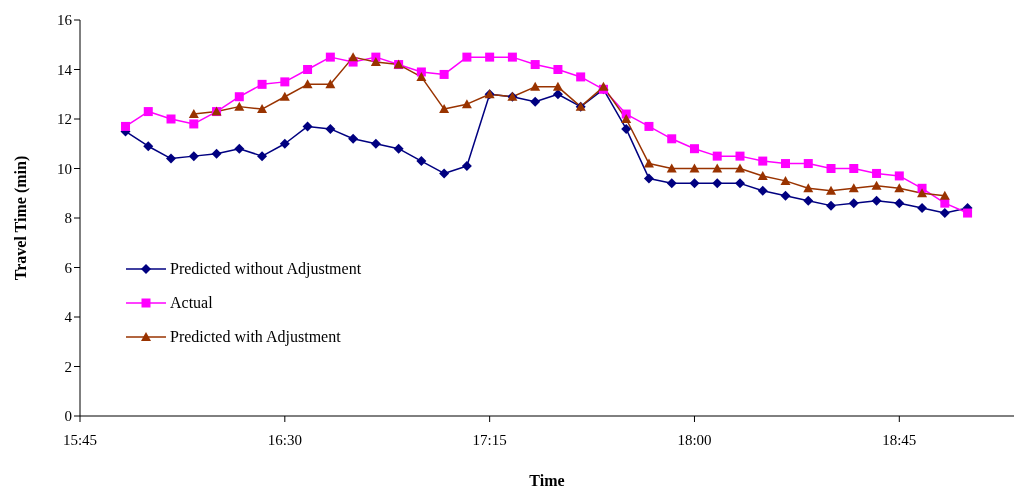  What do you see at coordinates (65, 69) in the screenshot?
I see `y-tick-label: 14` at bounding box center [65, 69].